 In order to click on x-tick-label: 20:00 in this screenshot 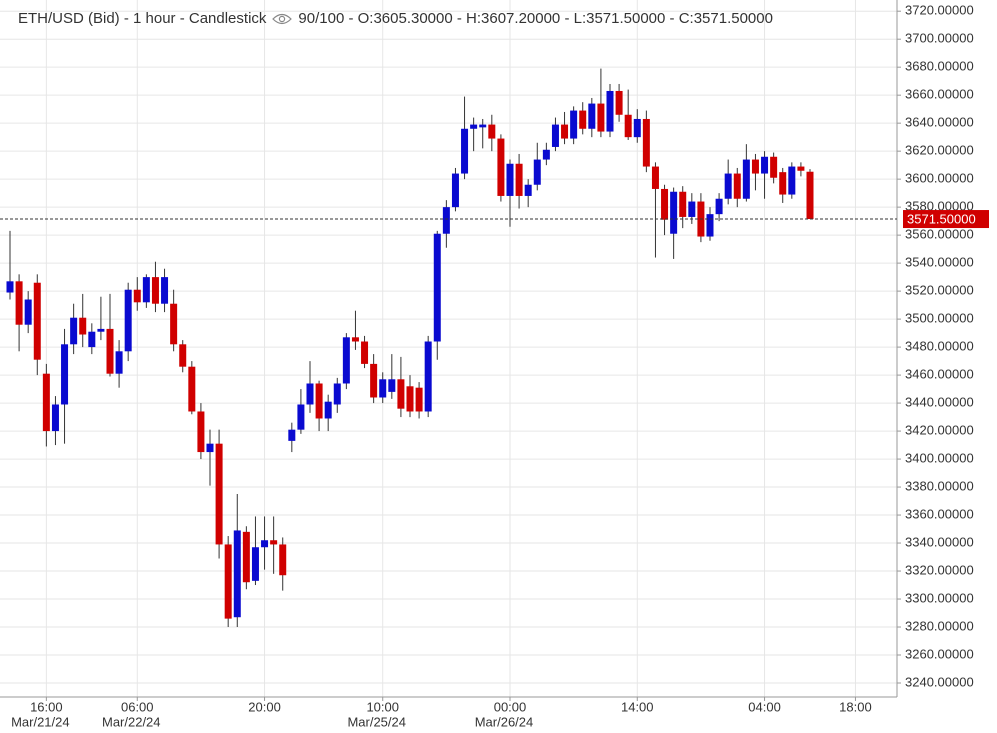, I will do `click(264, 706)`.